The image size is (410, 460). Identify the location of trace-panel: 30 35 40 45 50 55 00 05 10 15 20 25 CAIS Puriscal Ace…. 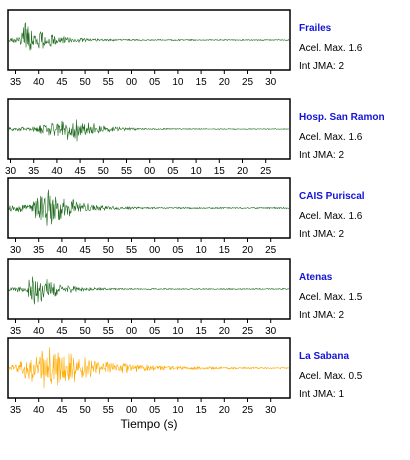
(186, 216).